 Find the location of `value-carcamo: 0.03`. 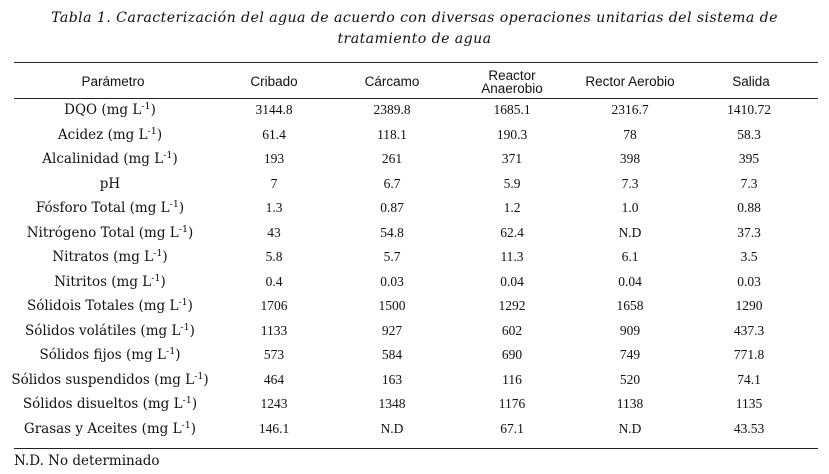

value-carcamo: 0.03 is located at coordinates (392, 281).